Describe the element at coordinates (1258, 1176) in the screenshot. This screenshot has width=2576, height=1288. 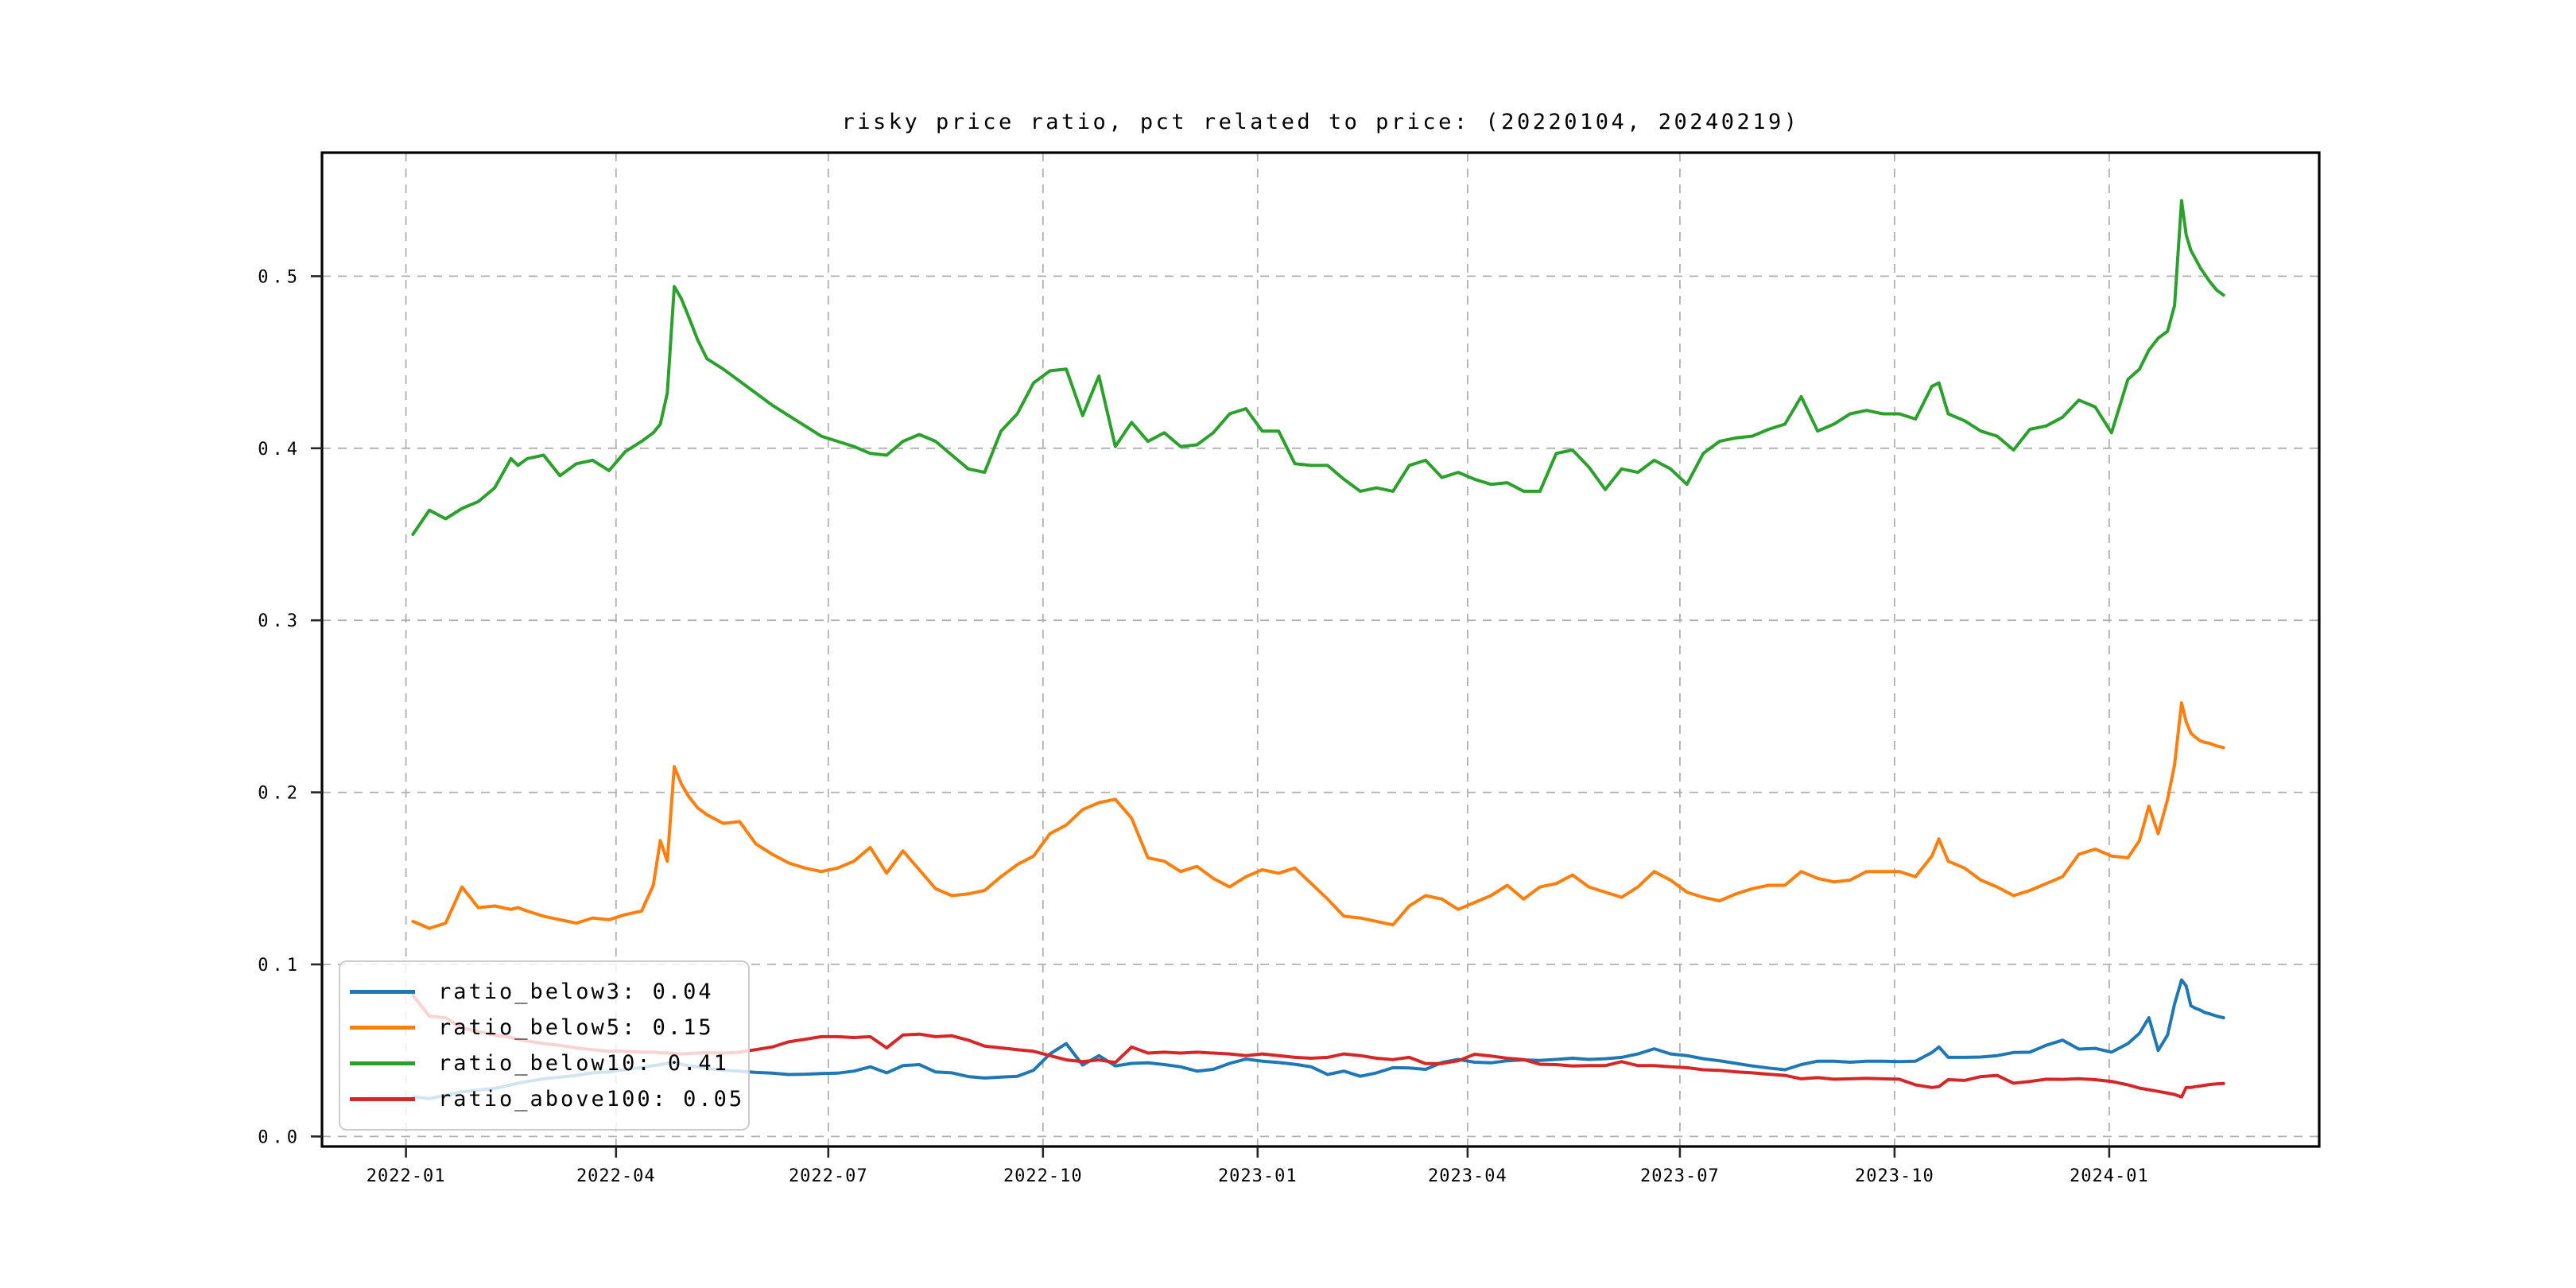
I see `x-tick-label-2023-01: 2023-01` at that location.